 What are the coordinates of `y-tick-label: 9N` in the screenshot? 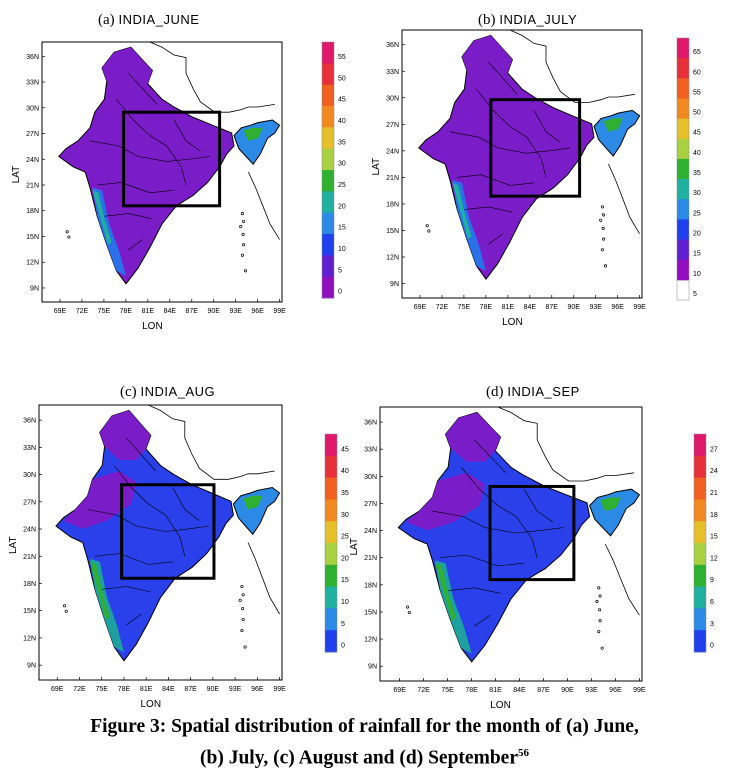 It's located at (372, 667).